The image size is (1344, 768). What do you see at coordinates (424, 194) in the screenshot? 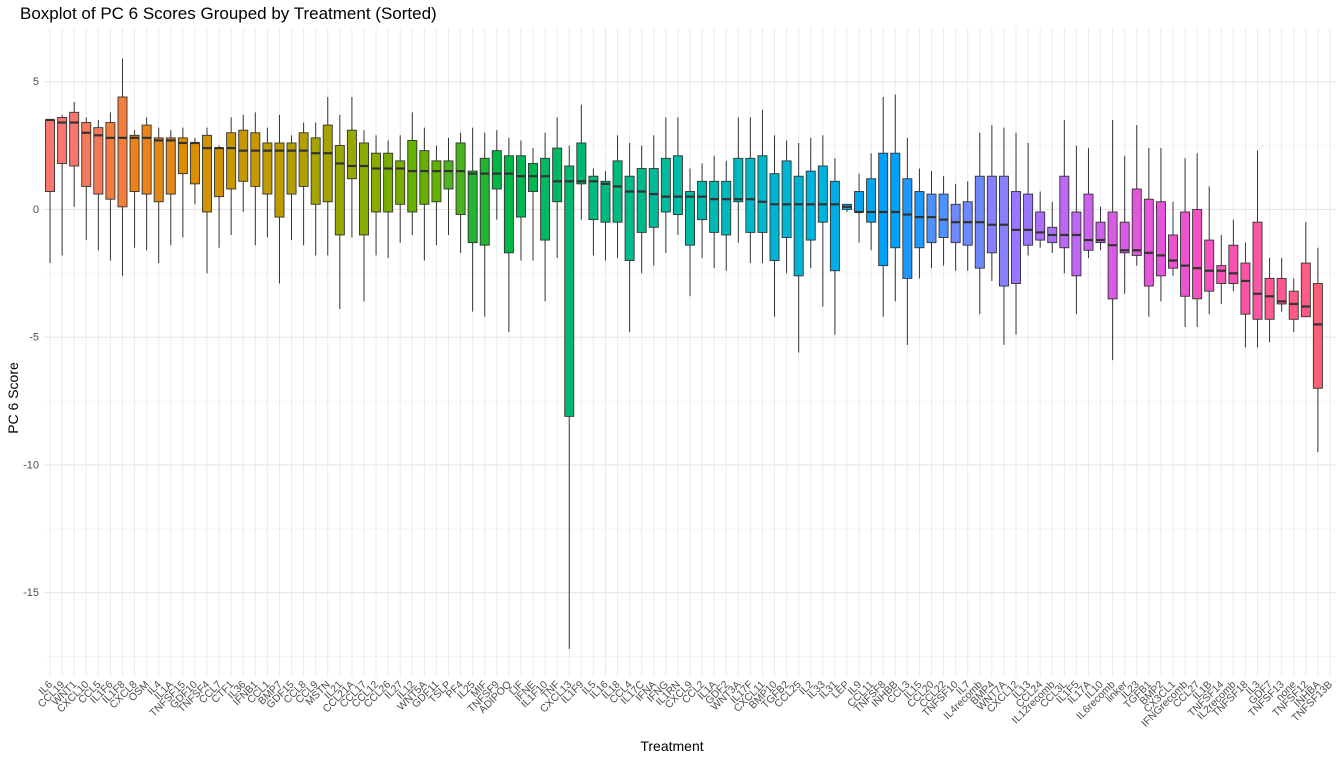
I see `box-WNT5A` at bounding box center [424, 194].